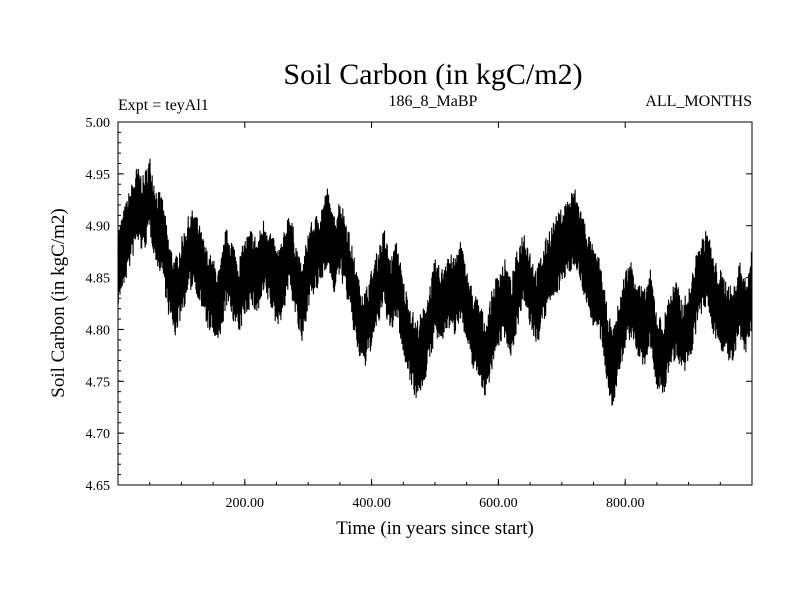 This screenshot has height=600, width=800. What do you see at coordinates (163, 105) in the screenshot?
I see `subtitle-experiment: Expt = teyAl1` at bounding box center [163, 105].